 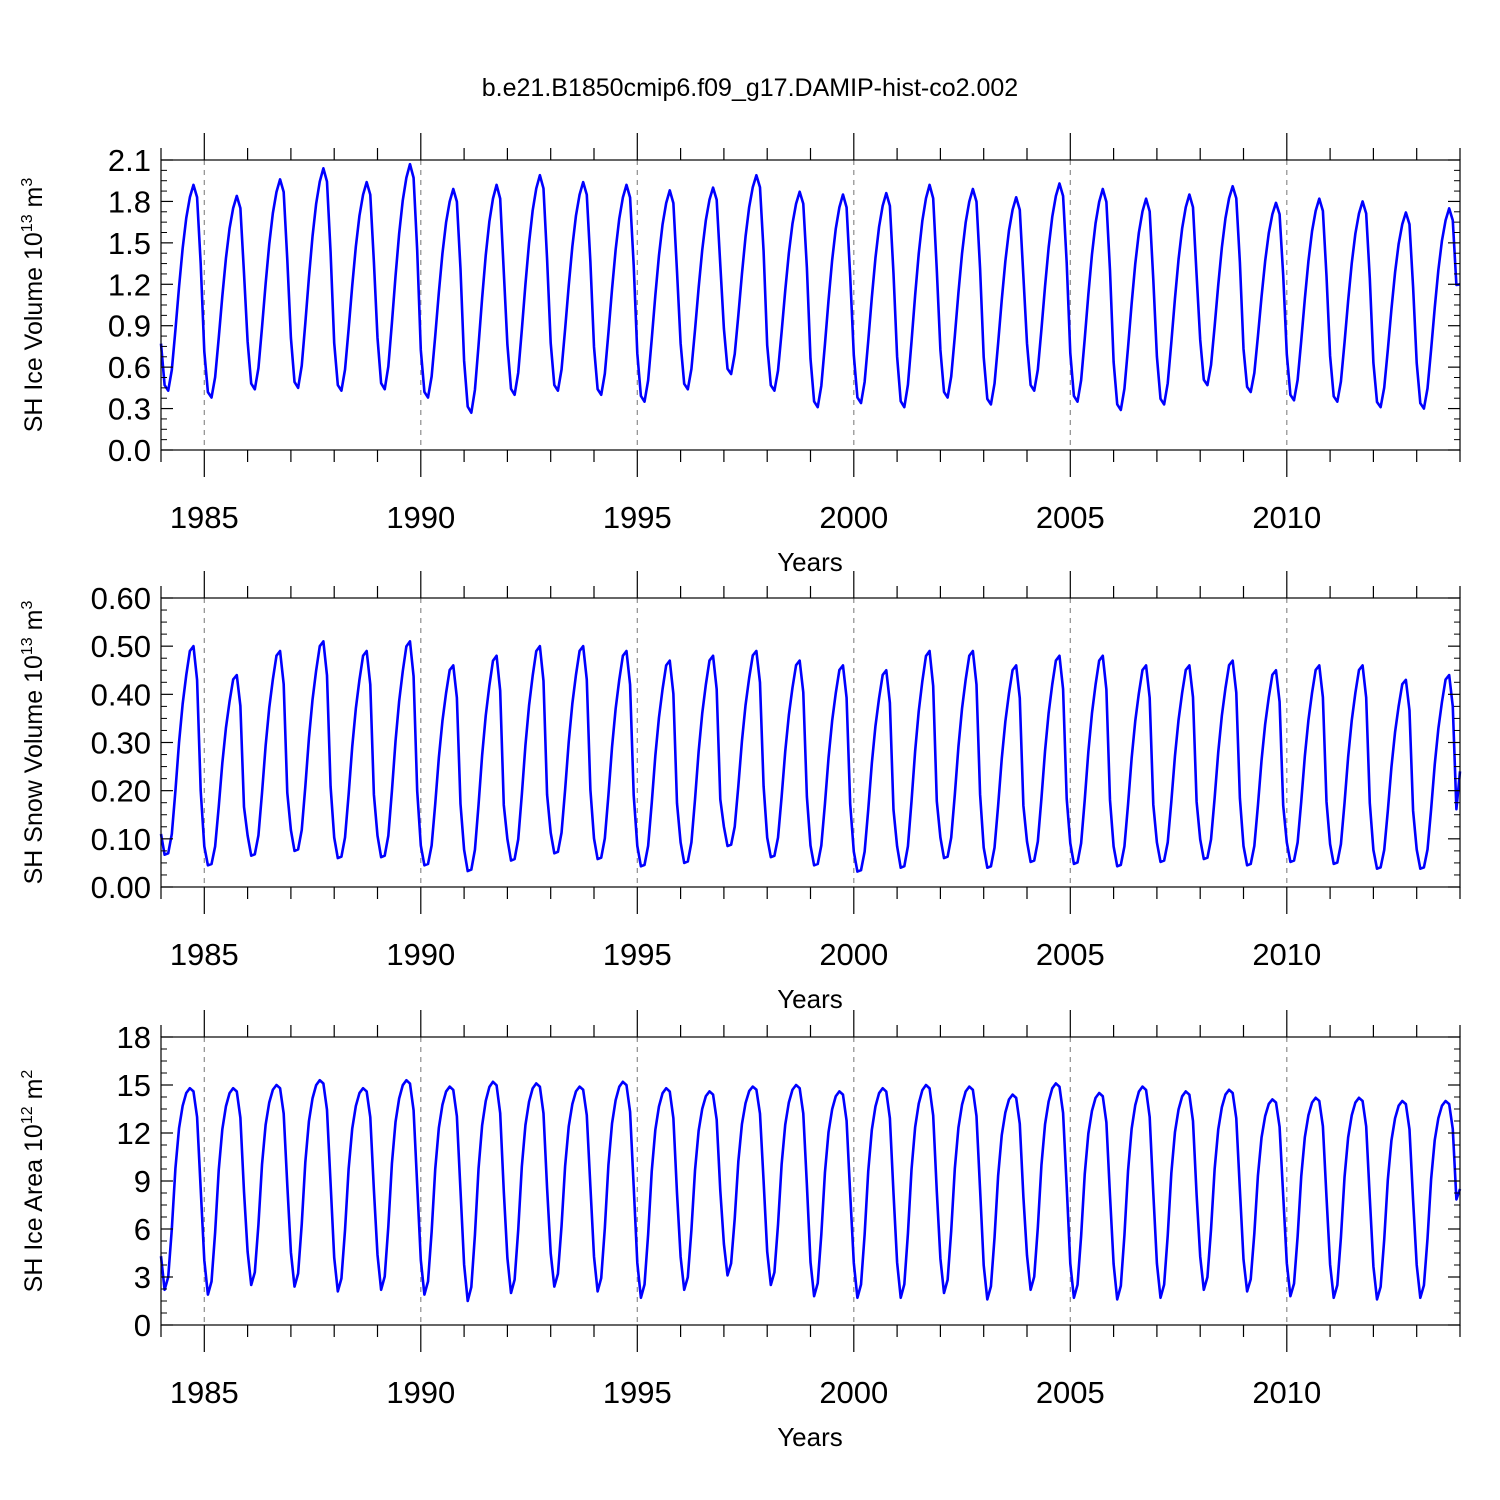 What do you see at coordinates (142, 1181) in the screenshot?
I see `y-tick-label: 9` at bounding box center [142, 1181].